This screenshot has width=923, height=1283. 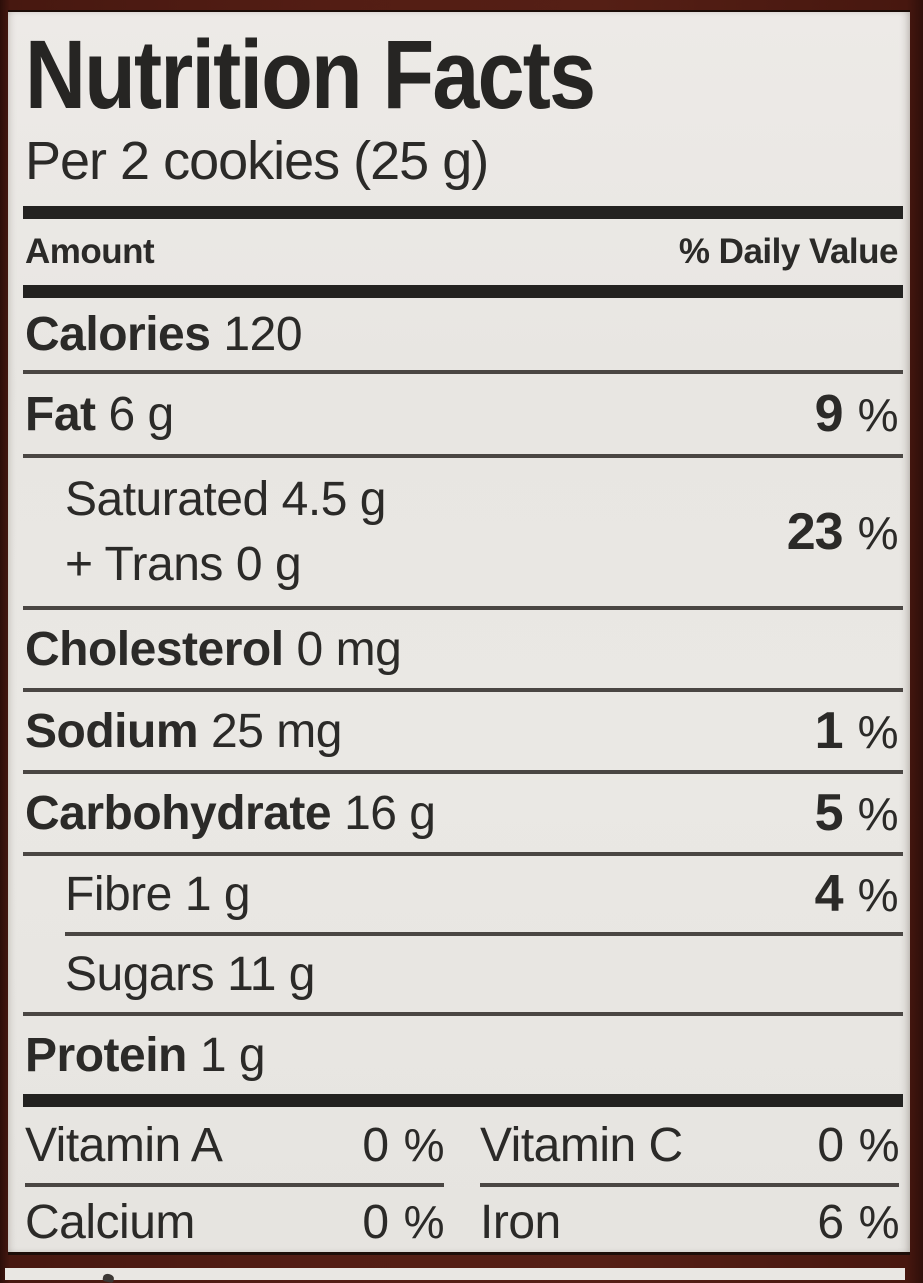 I want to click on micronutrient-value: 6%, so click(x=858, y=1222).